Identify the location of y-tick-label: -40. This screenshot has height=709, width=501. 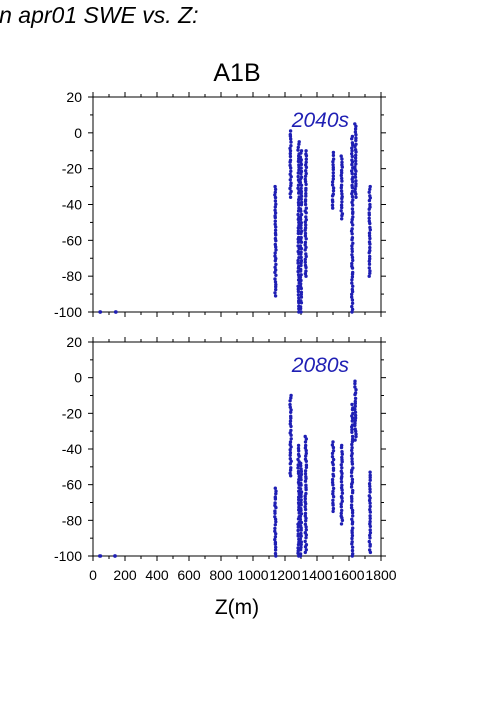
(72, 449).